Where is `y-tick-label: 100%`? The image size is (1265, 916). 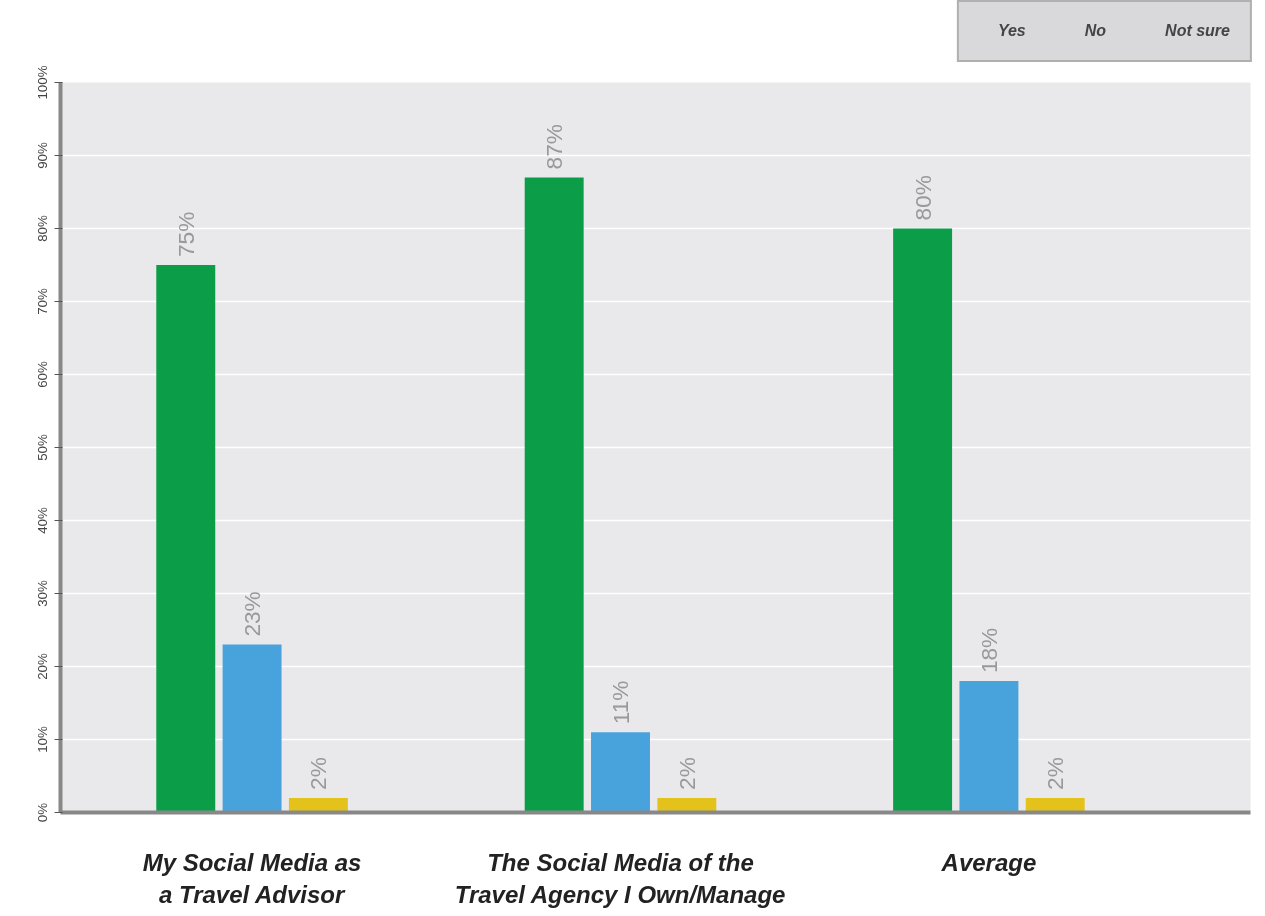 y-tick-label: 100% is located at coordinates (42, 82).